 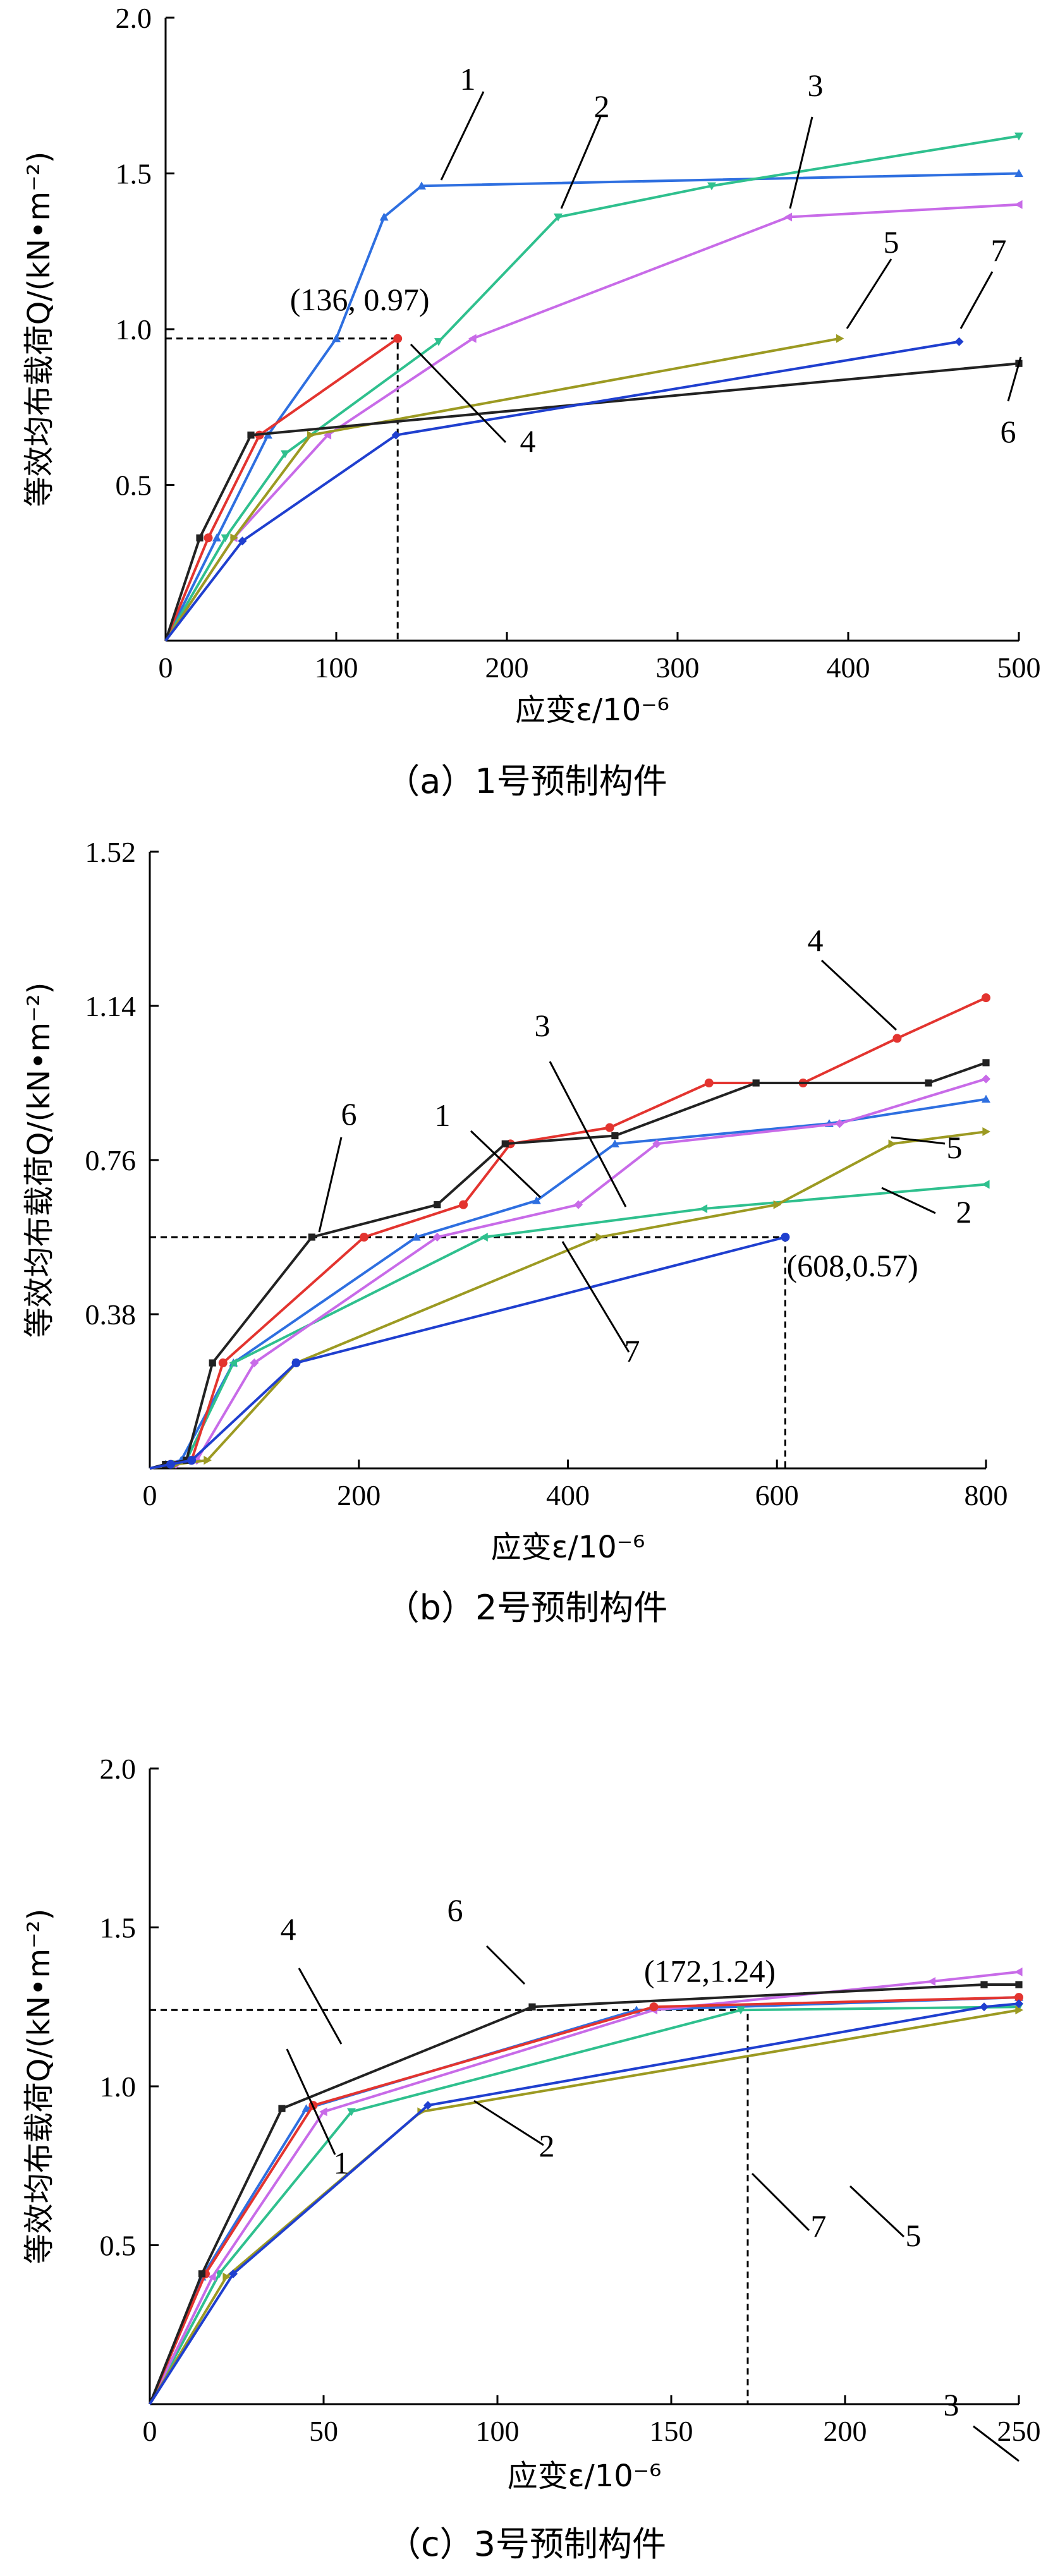 What do you see at coordinates (336, 667) in the screenshot?
I see `x-tick-label: 100` at bounding box center [336, 667].